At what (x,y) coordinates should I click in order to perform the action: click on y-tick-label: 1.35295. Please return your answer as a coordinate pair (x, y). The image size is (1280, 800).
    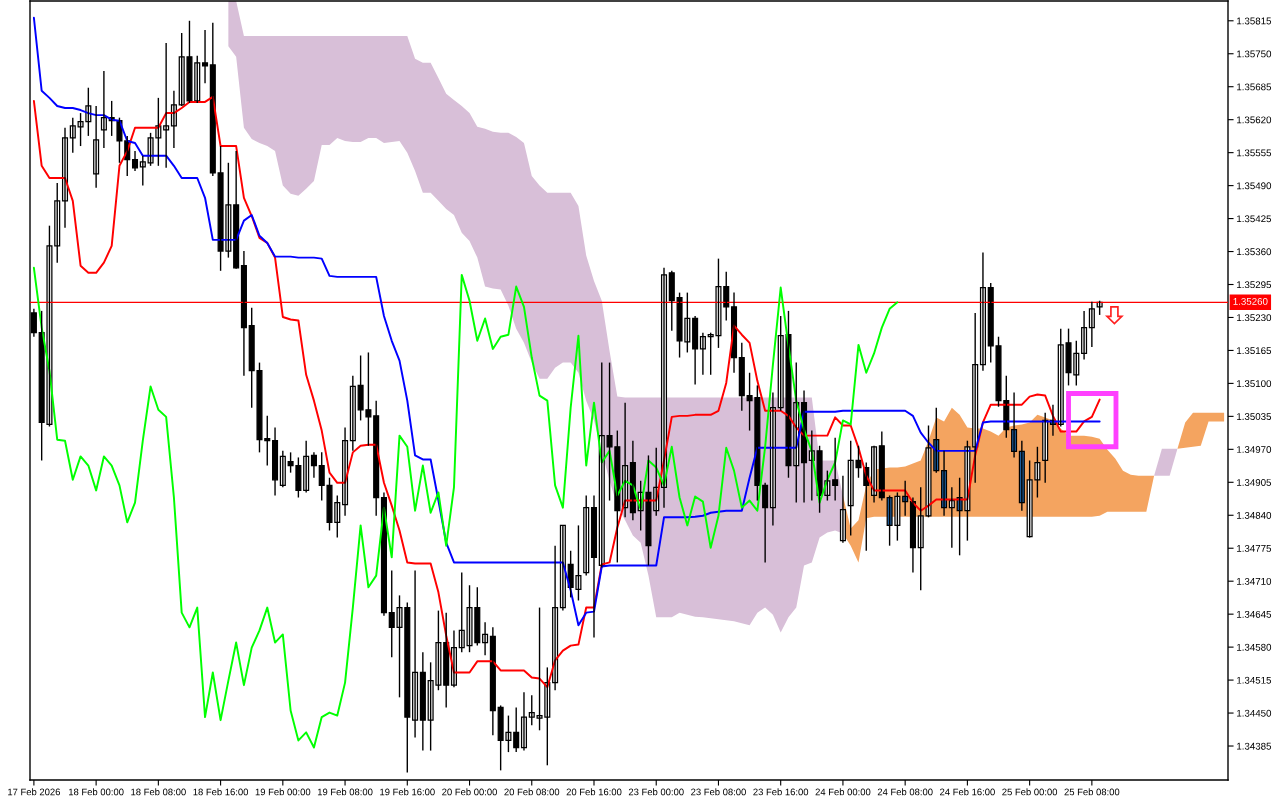
    Looking at the image, I should click on (1254, 285).